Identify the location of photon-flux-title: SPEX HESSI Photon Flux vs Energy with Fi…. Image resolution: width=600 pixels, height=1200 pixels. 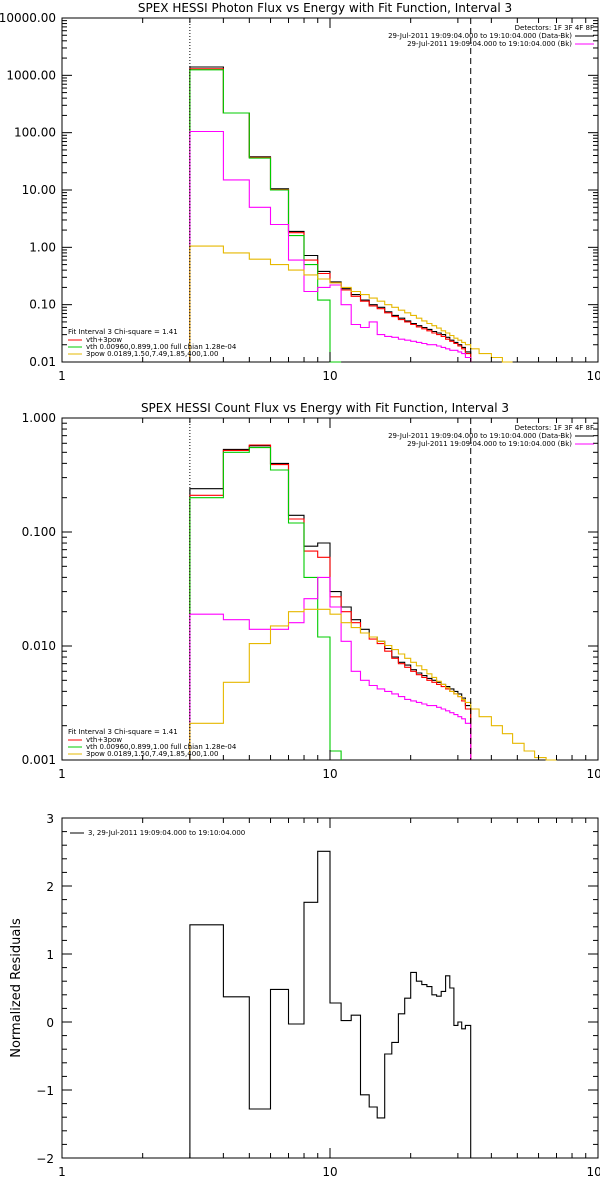
(325, 8).